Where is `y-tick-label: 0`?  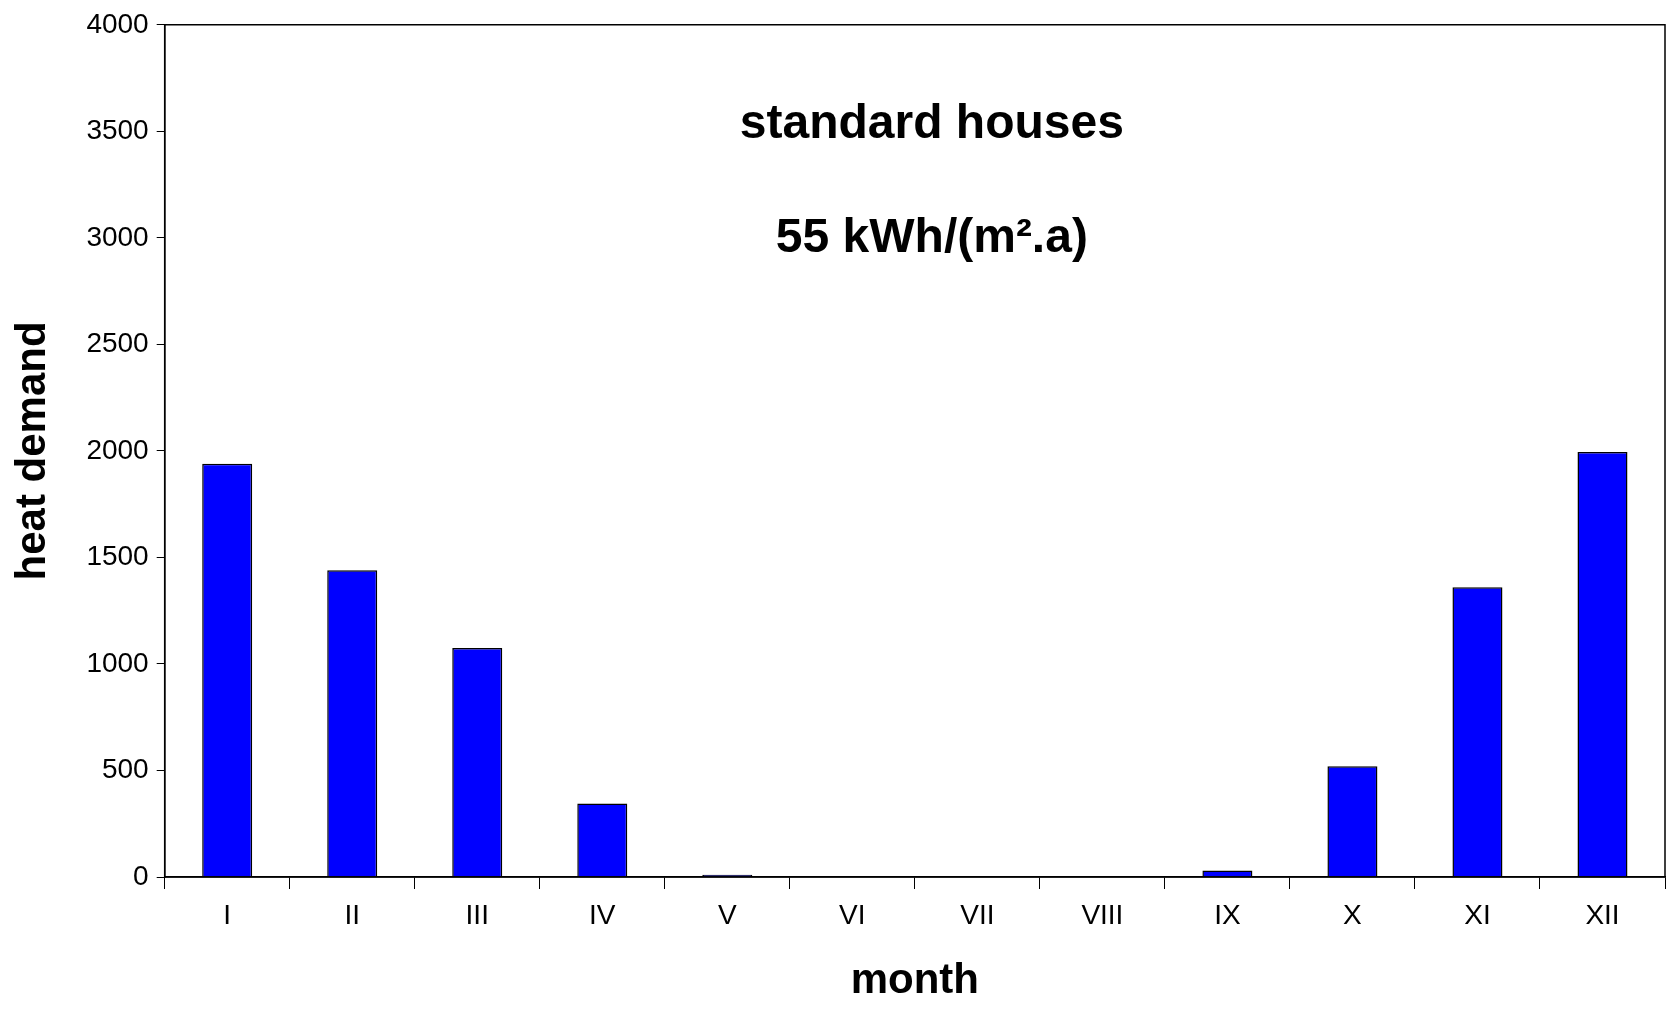
y-tick-label: 0 is located at coordinates (141, 875).